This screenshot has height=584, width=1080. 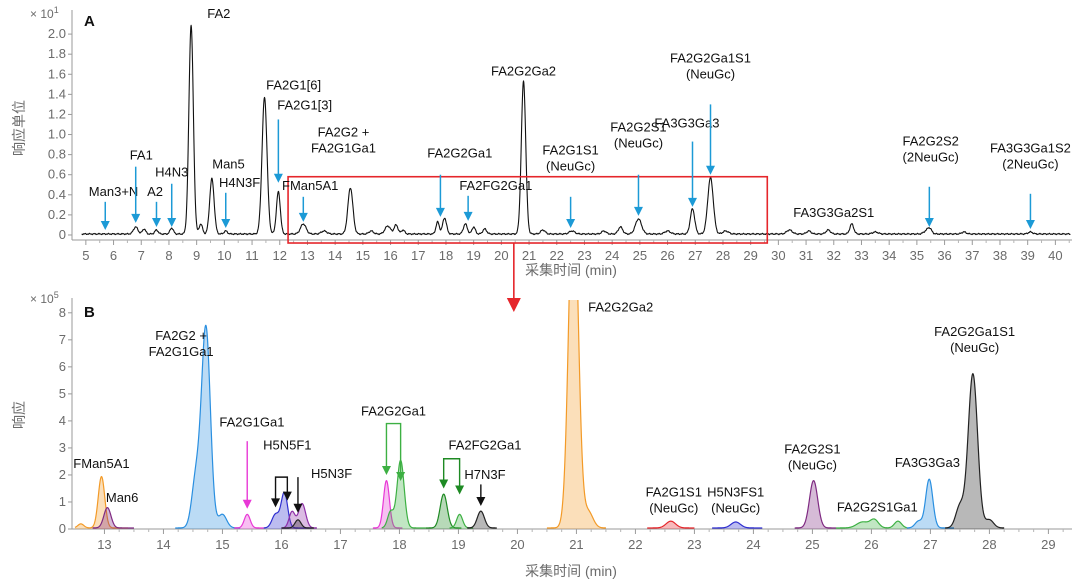 What do you see at coordinates (871, 544) in the screenshot?
I see `panel-b-x-tick-label: 26` at bounding box center [871, 544].